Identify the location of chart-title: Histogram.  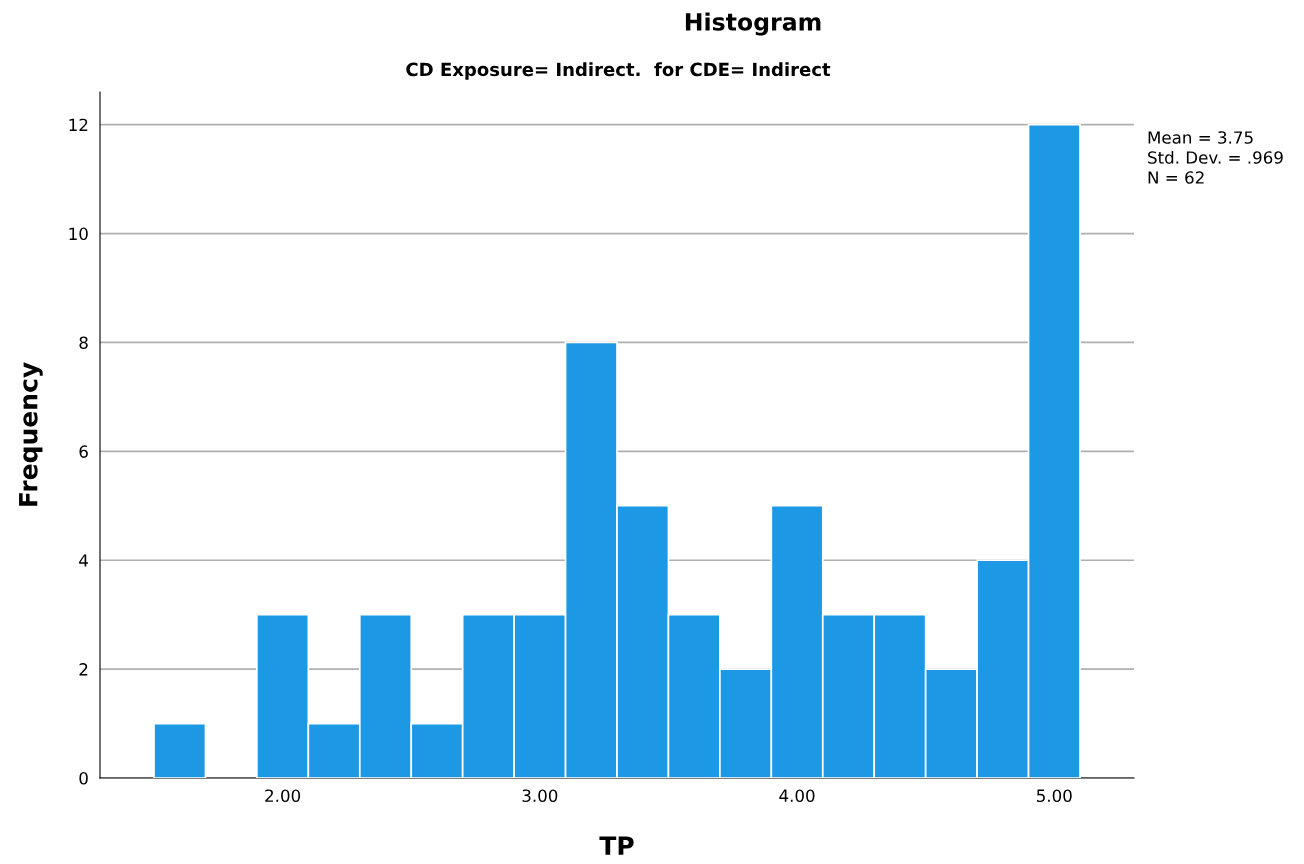
(753, 24).